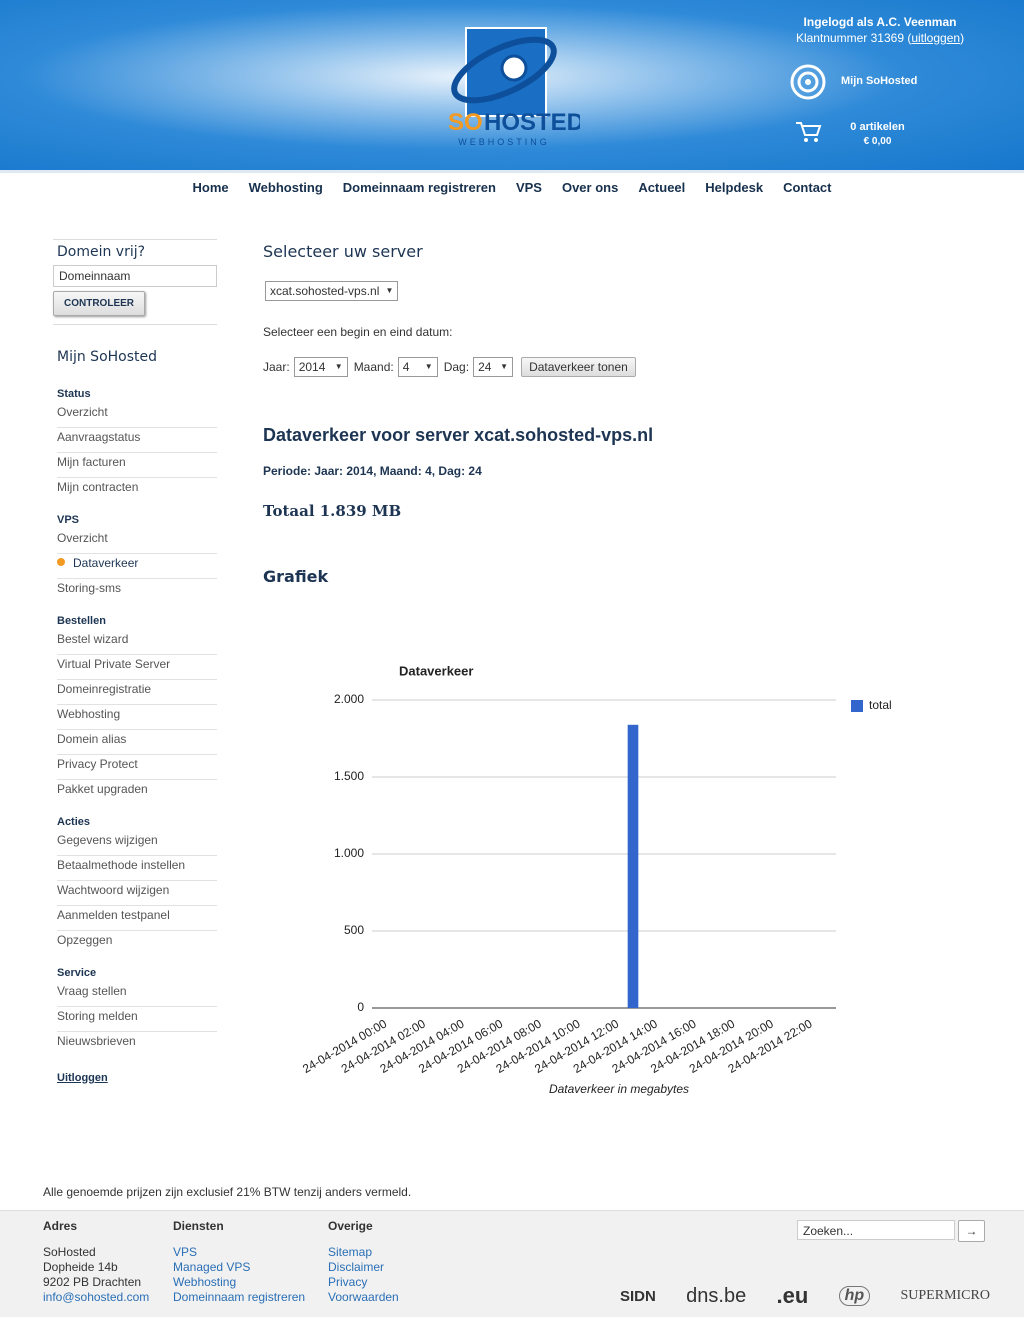 Image resolution: width=1024 pixels, height=1317 pixels. I want to click on day-label: Dag:, so click(456, 367).